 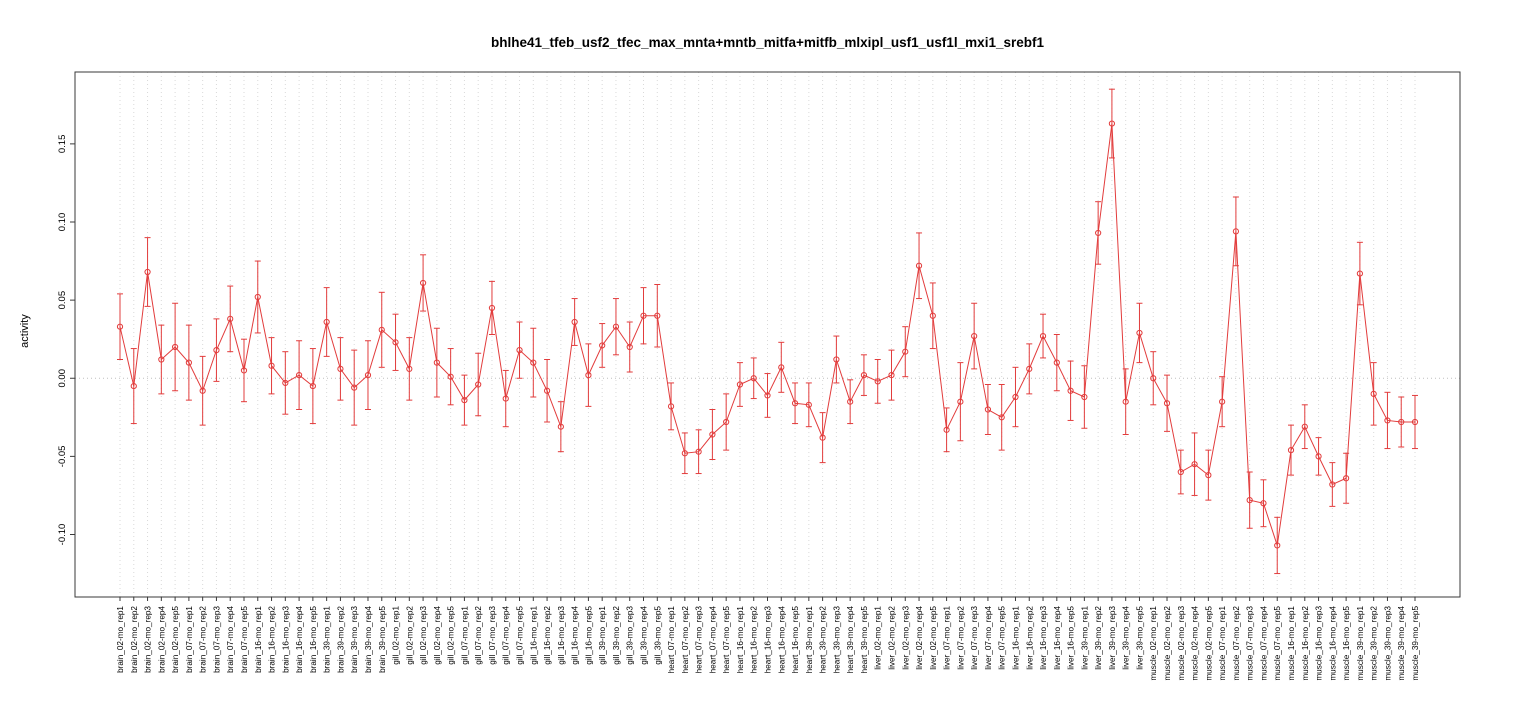 What do you see at coordinates (189, 639) in the screenshot?
I see `x-tick-label: brain_07-mo_rep1` at bounding box center [189, 639].